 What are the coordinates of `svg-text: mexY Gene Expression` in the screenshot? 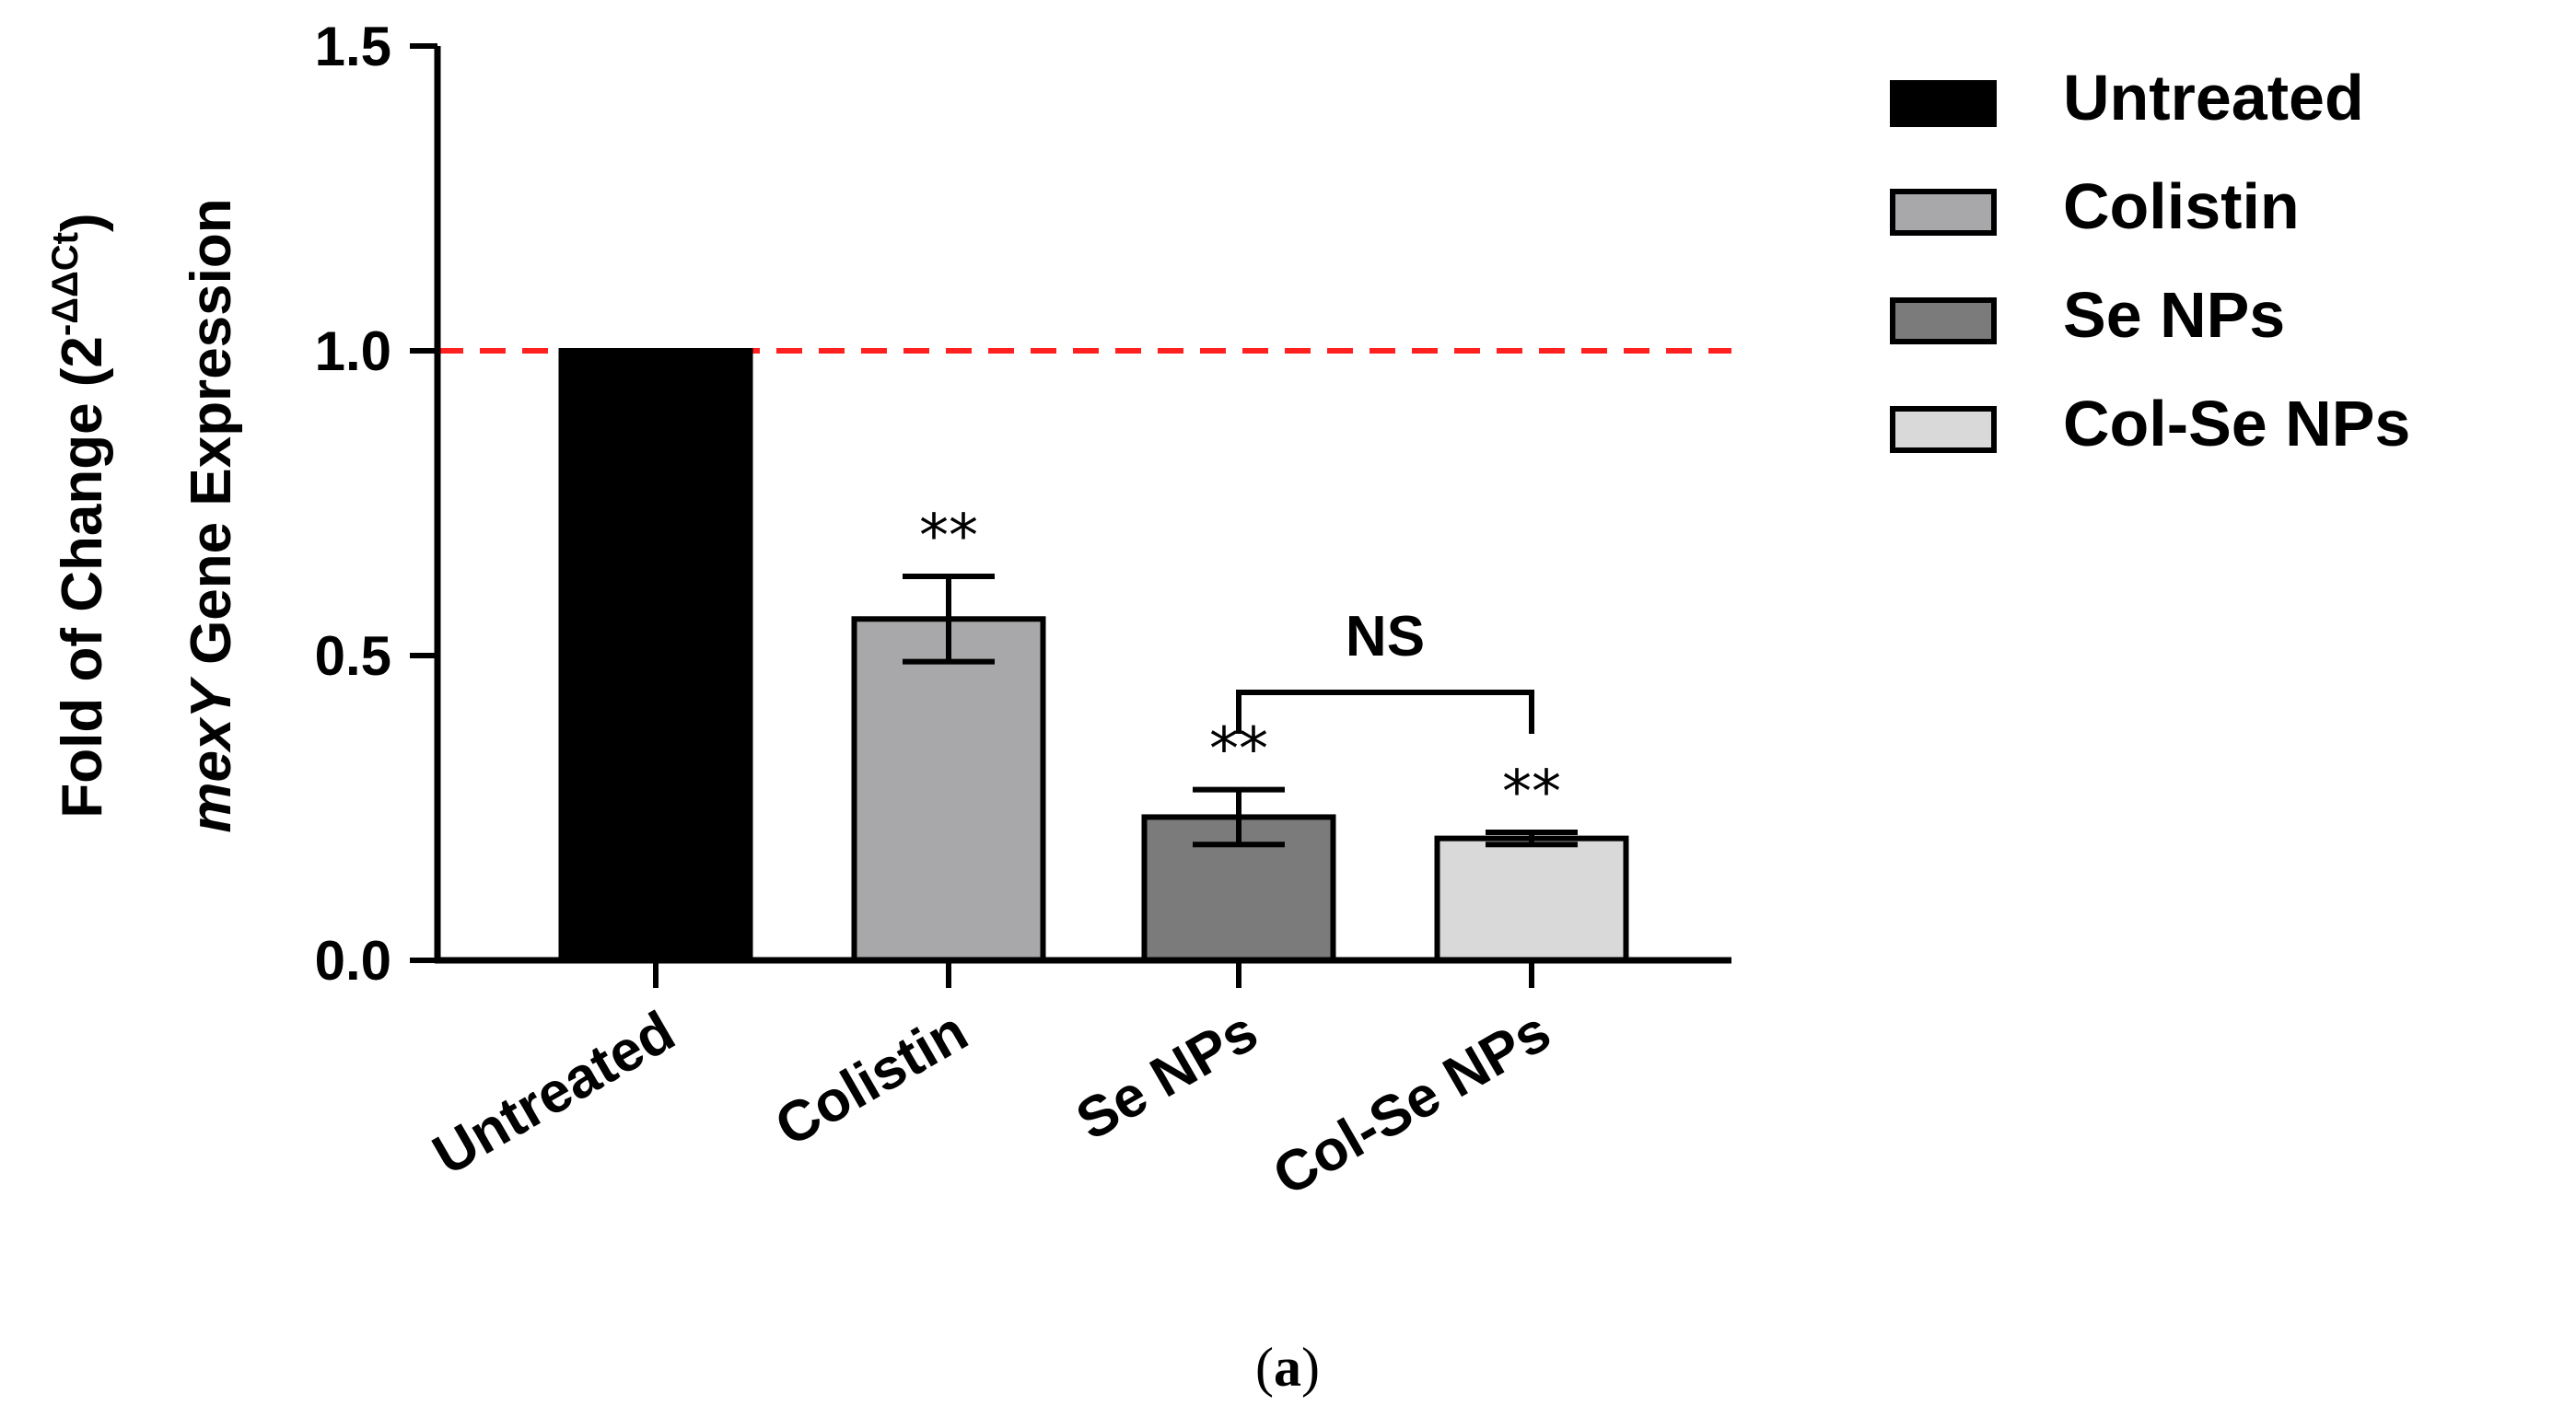 It's located at (211, 515).